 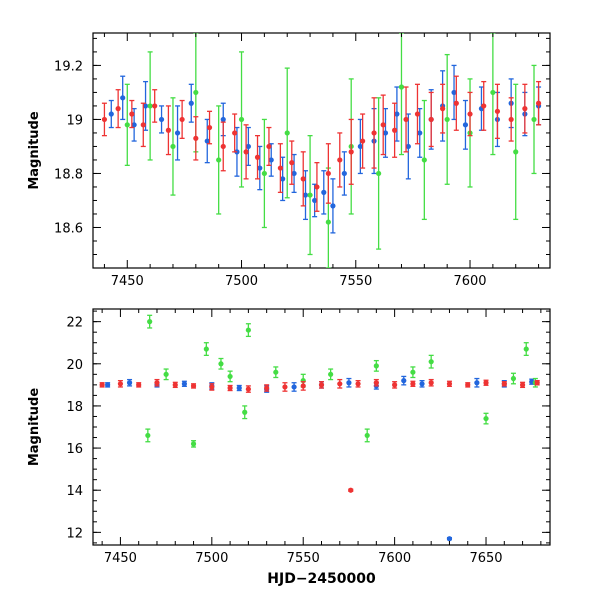 I want to click on bottom-x-tick-label: 7450, so click(x=120, y=558).